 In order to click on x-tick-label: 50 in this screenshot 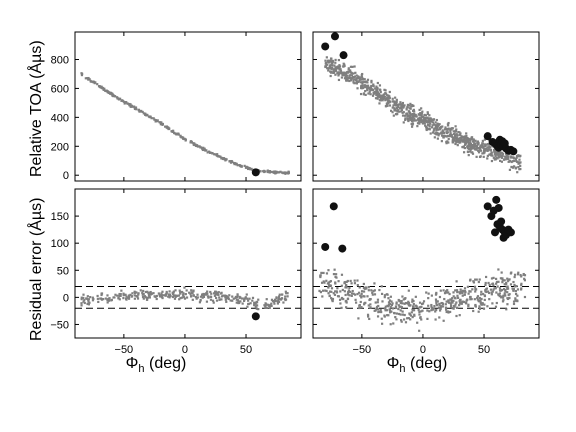, I will do `click(246, 350)`.